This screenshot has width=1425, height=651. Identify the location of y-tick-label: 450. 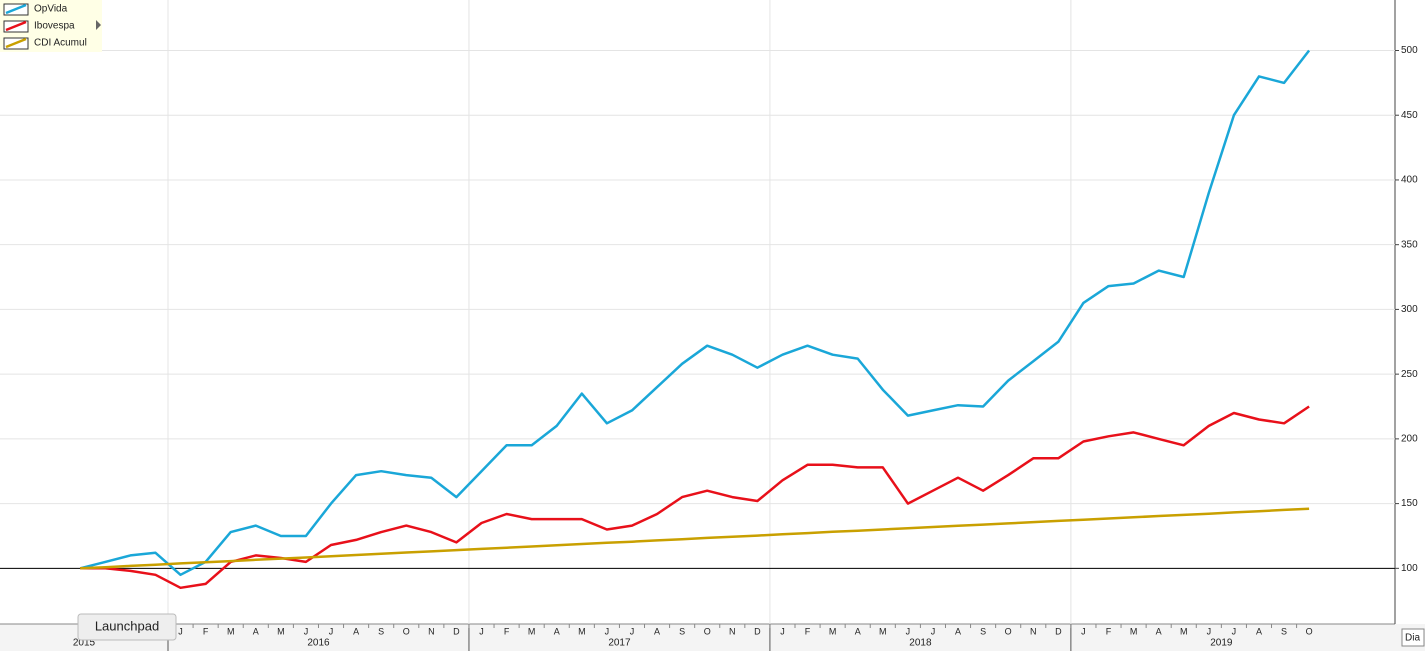
(1409, 115).